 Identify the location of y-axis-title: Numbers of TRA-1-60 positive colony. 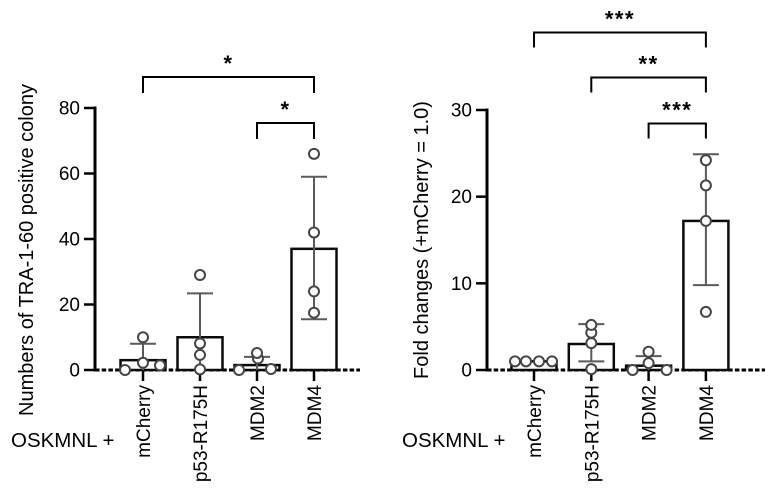
(27, 250).